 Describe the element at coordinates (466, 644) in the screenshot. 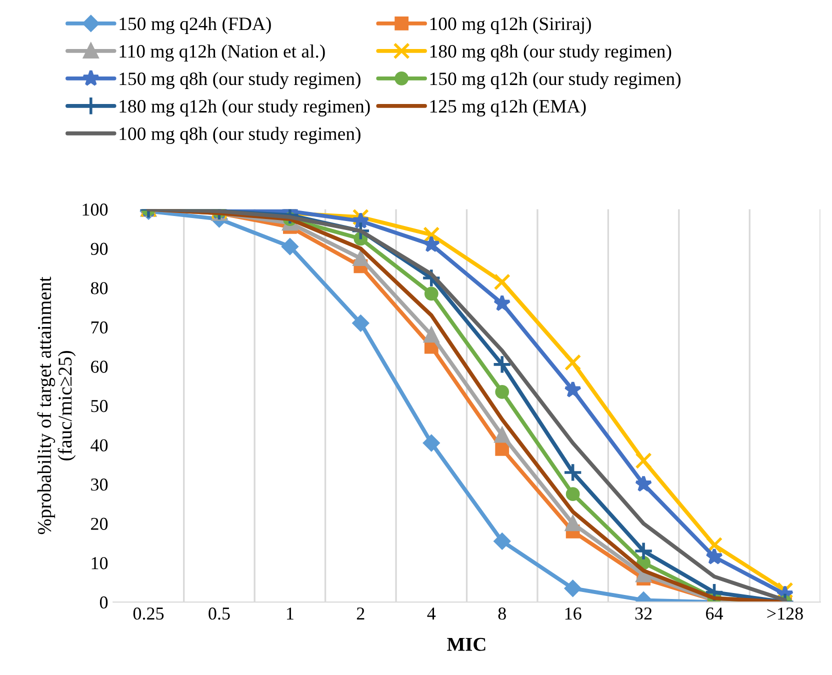

I see `x-axis-title: MIC` at that location.